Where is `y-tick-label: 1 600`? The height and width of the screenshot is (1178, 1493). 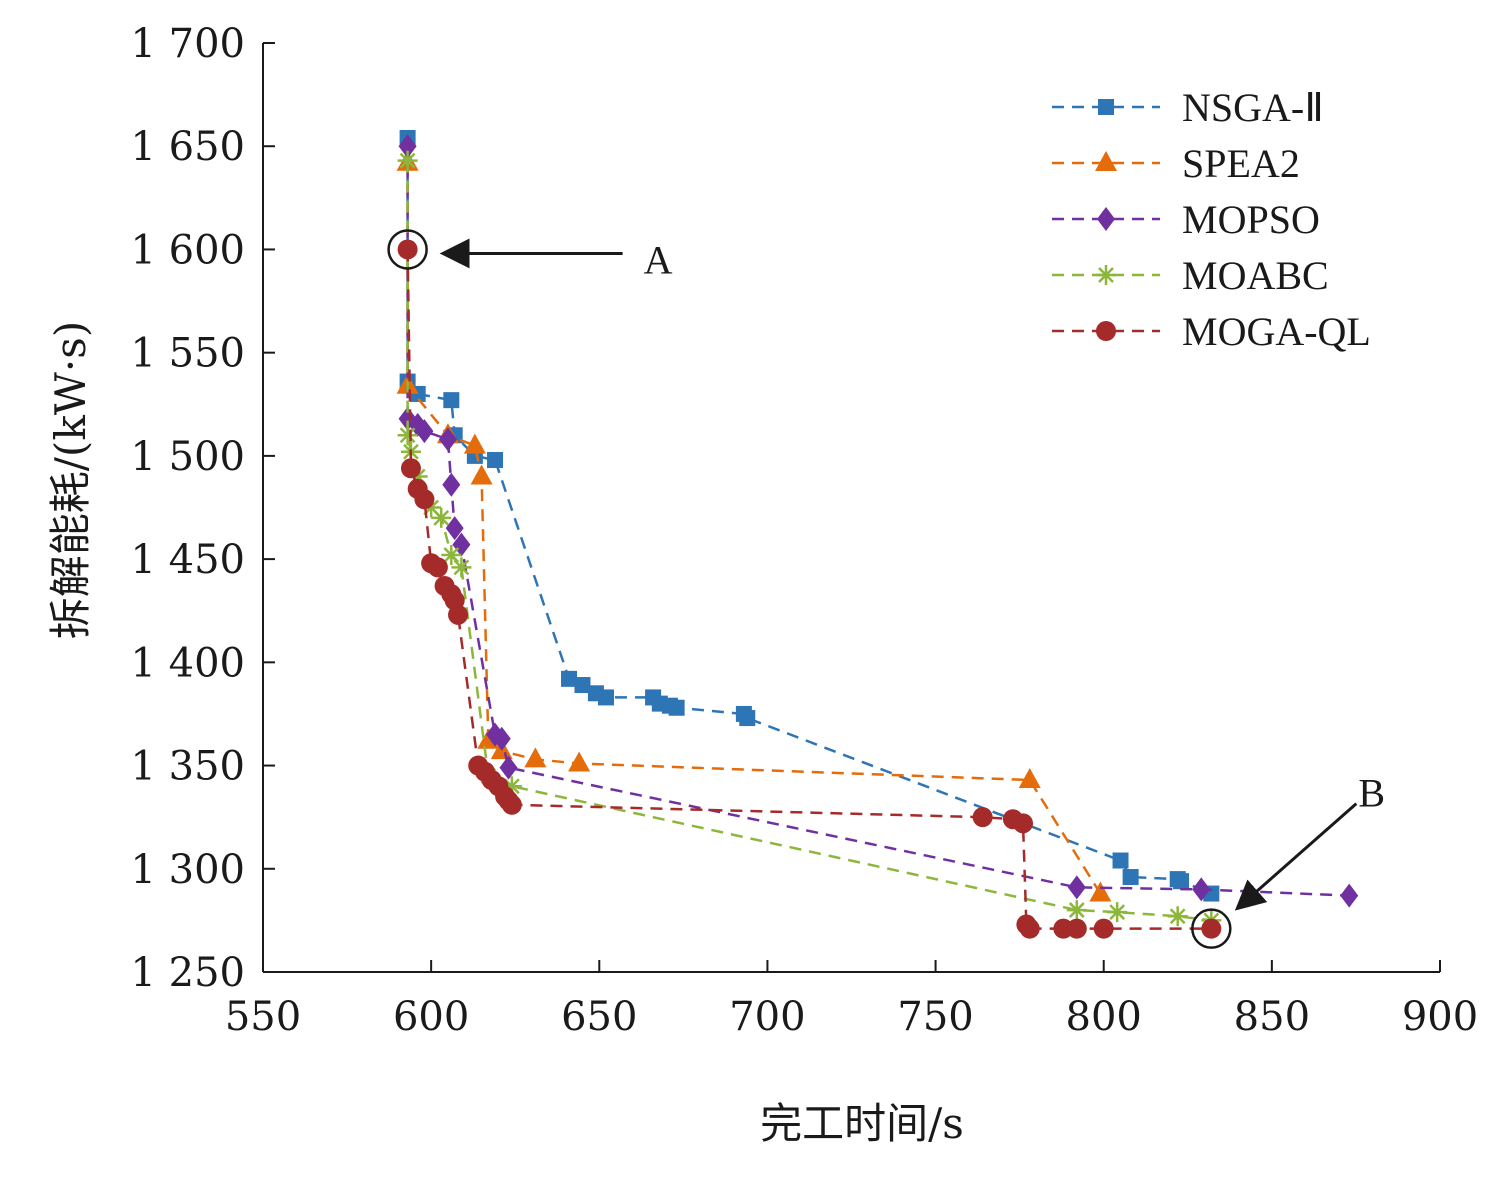
y-tick-label: 1 600 is located at coordinates (187, 250).